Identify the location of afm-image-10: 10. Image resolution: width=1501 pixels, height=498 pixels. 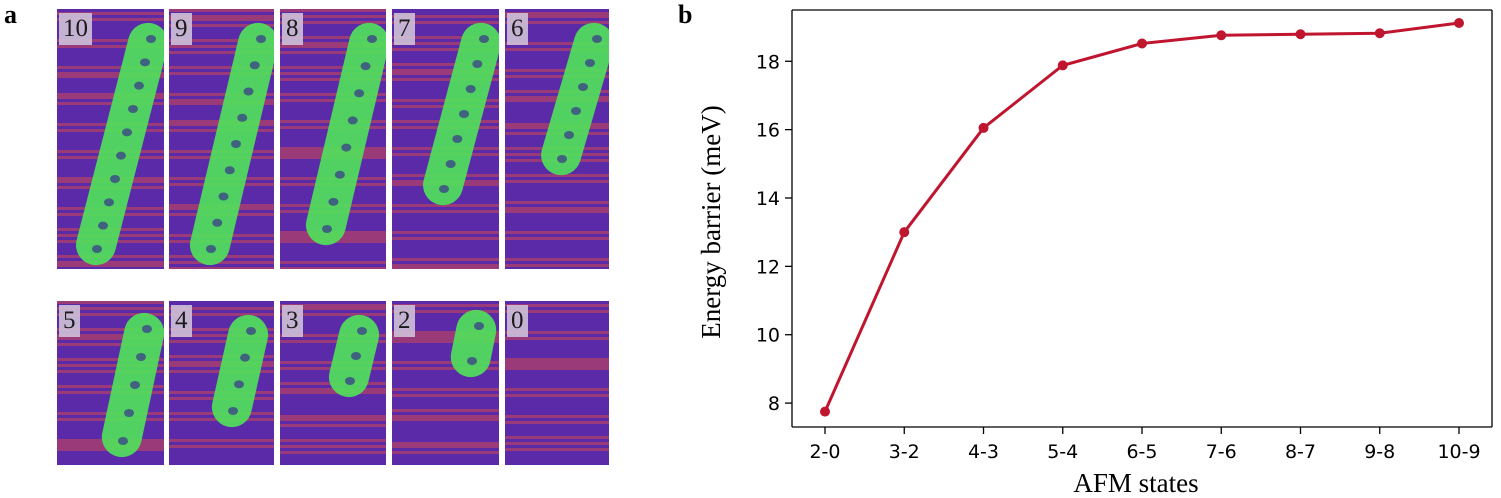
(110, 139).